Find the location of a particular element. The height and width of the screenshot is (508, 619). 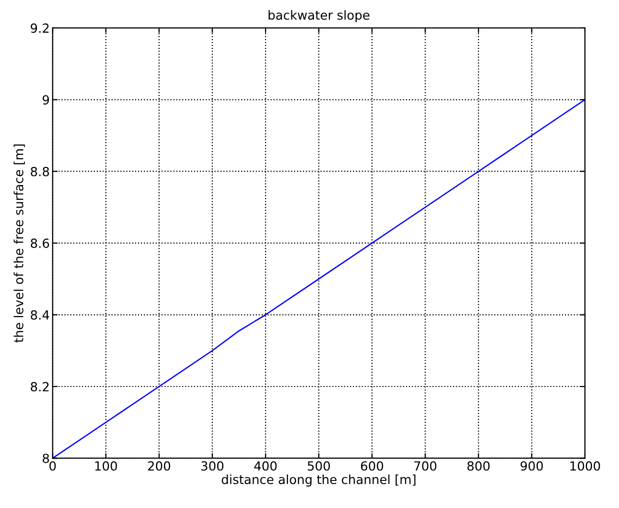

x-tick-label: 900 is located at coordinates (531, 466).